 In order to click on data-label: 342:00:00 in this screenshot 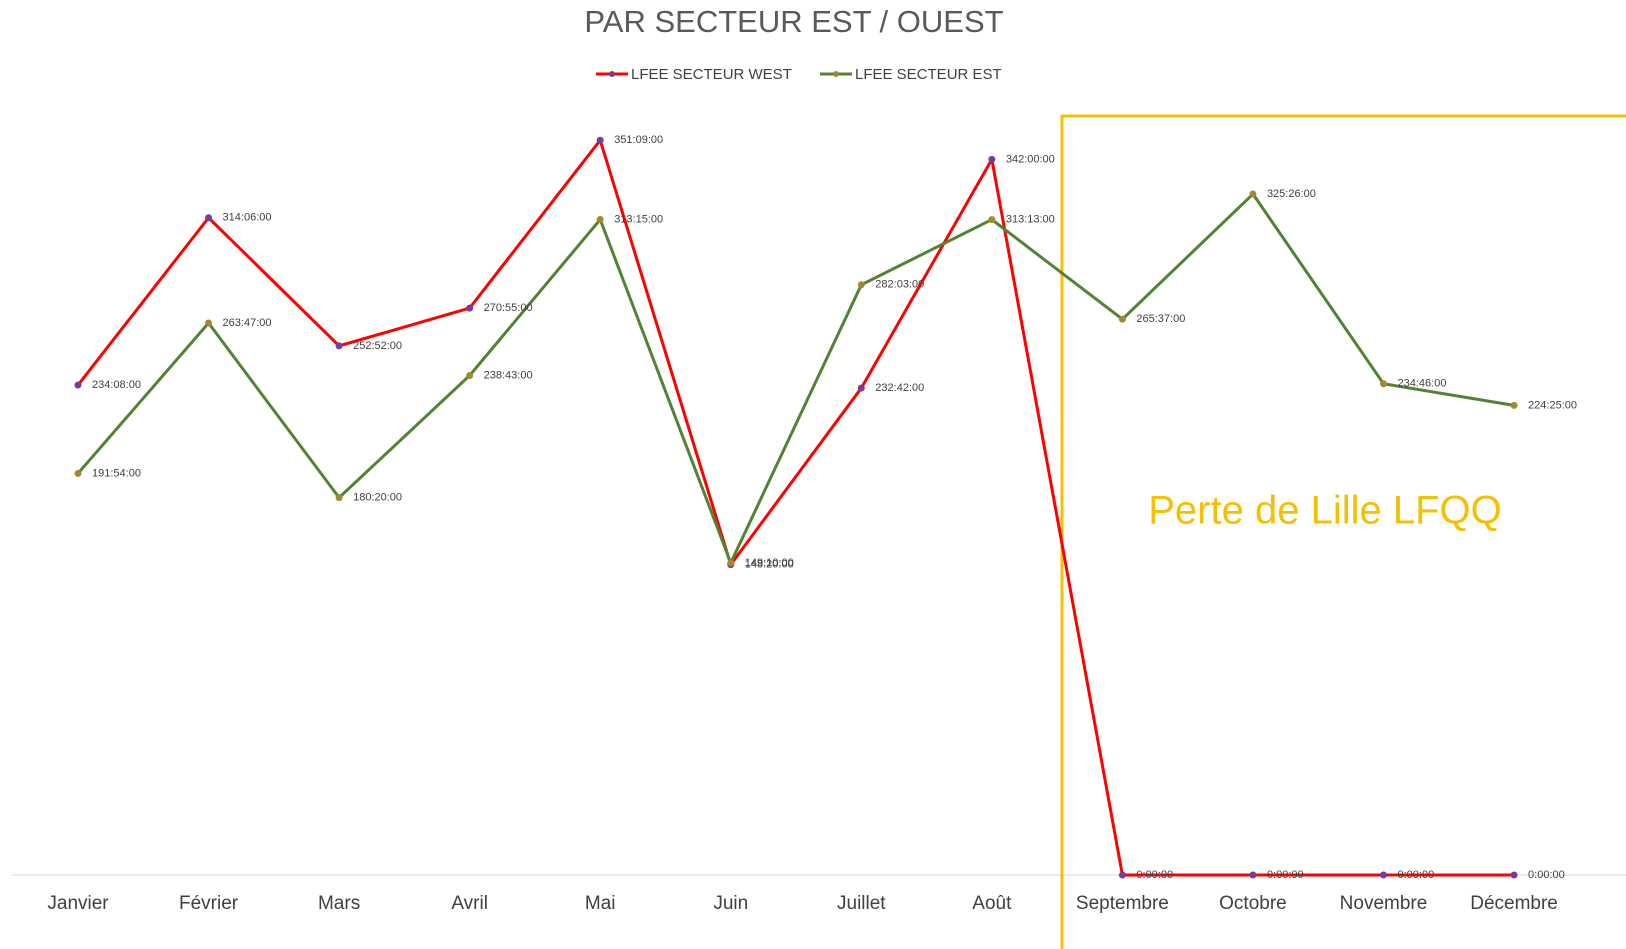, I will do `click(1030, 159)`.